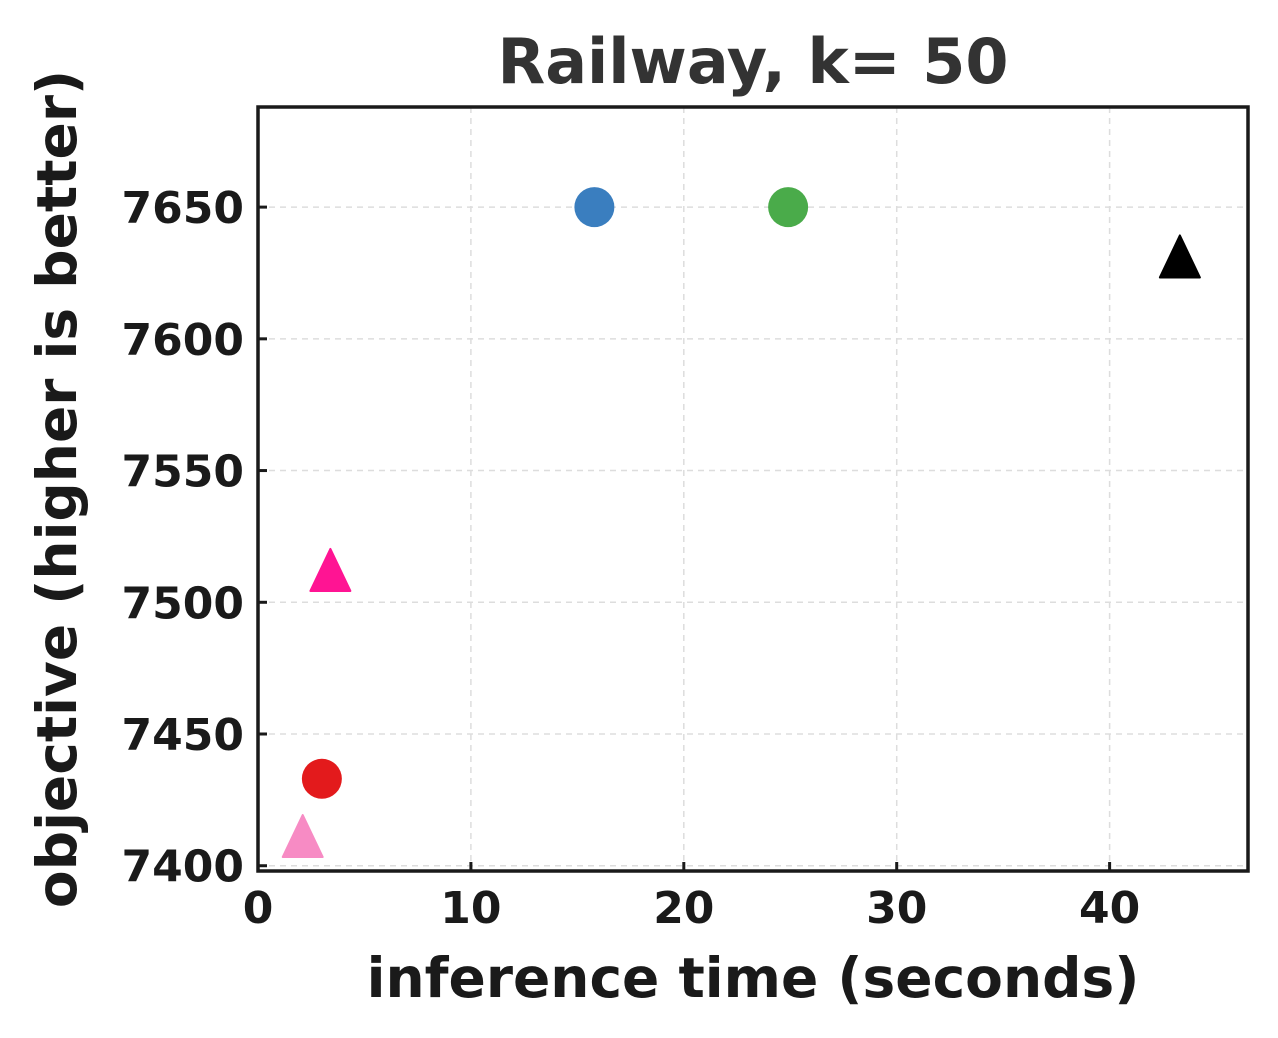 The image size is (1278, 1038). What do you see at coordinates (183, 603) in the screenshot?
I see `y-tick-label: 7500` at bounding box center [183, 603].